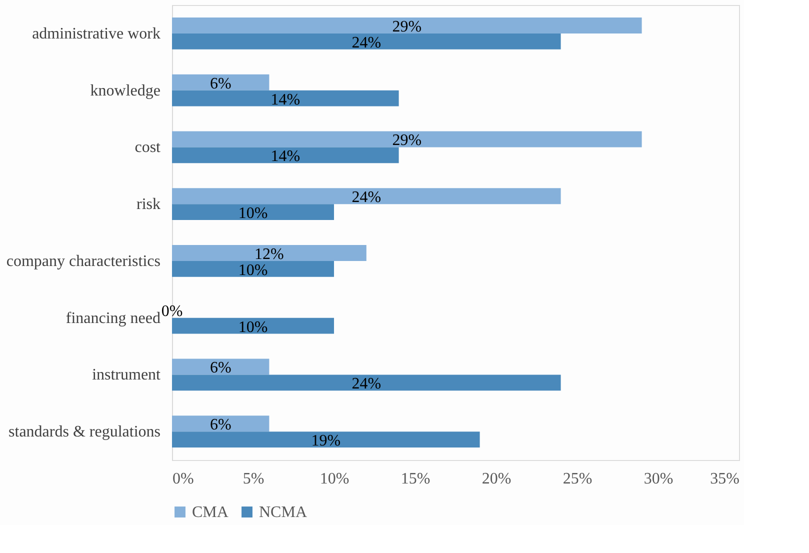 The height and width of the screenshot is (553, 809). What do you see at coordinates (125, 91) in the screenshot?
I see `y-tick-label: knowledge` at bounding box center [125, 91].